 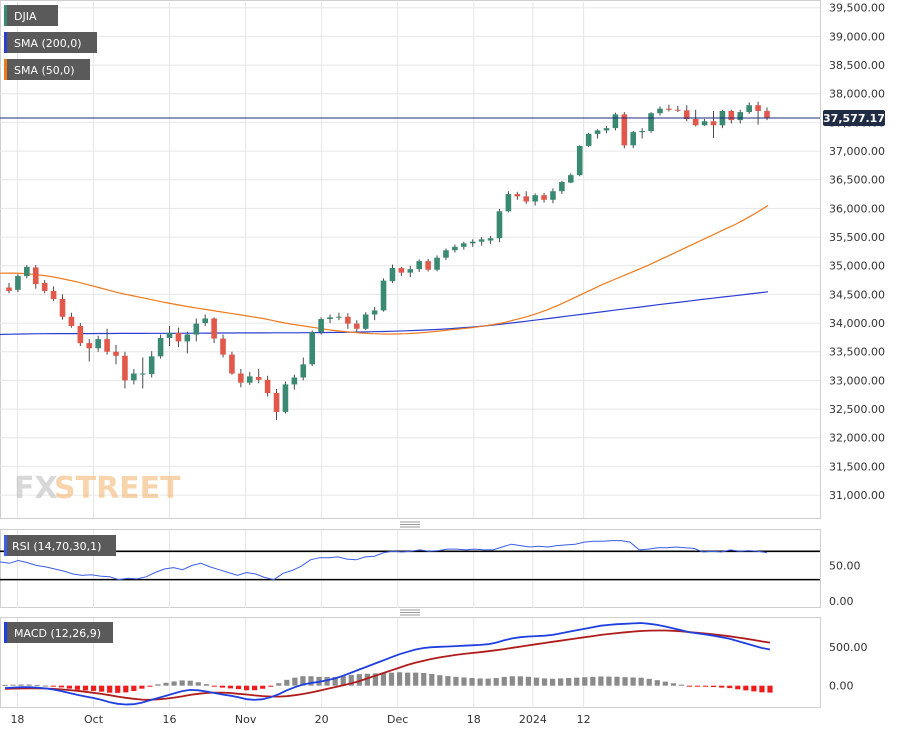 What do you see at coordinates (857, 266) in the screenshot?
I see `price-y-tick-label: 35,000.00` at bounding box center [857, 266].